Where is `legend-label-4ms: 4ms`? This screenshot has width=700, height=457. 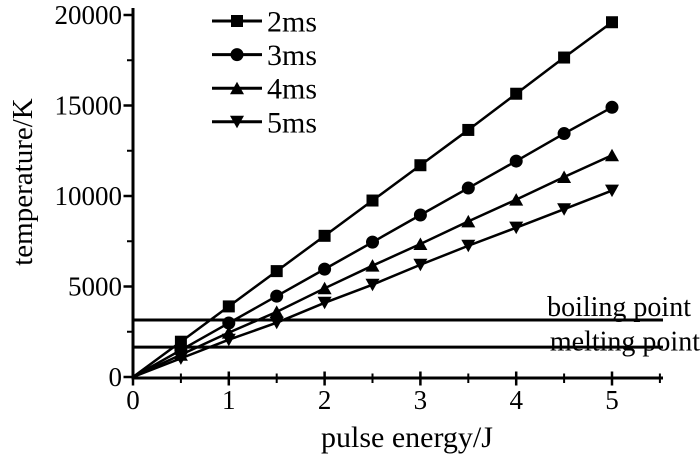 legend-label-4ms: 4ms is located at coordinates (292, 89).